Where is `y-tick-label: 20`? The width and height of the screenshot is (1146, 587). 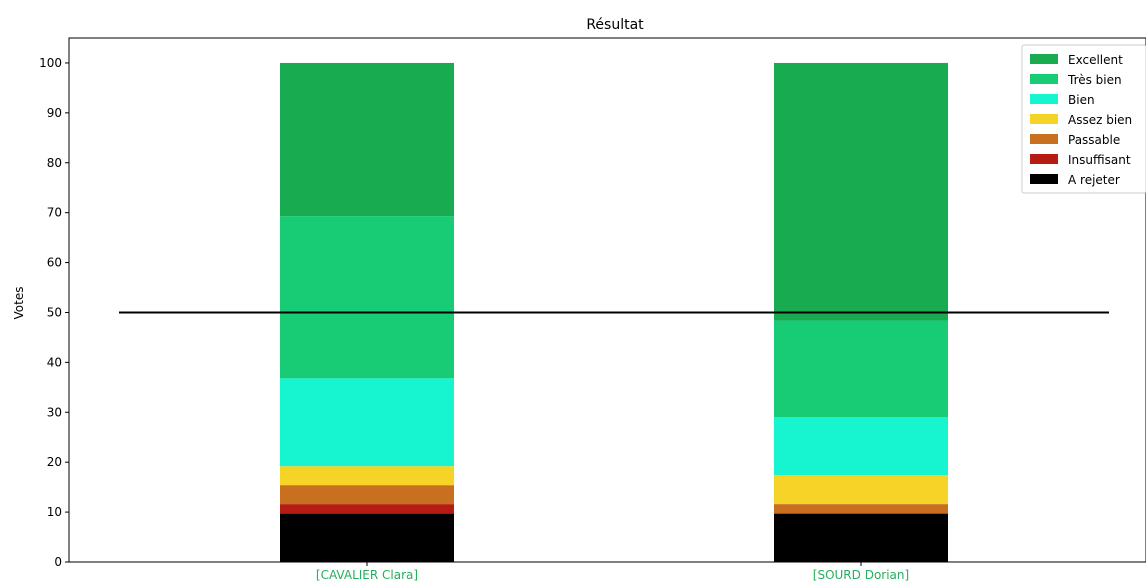 y-tick-label: 20 is located at coordinates (54, 462).